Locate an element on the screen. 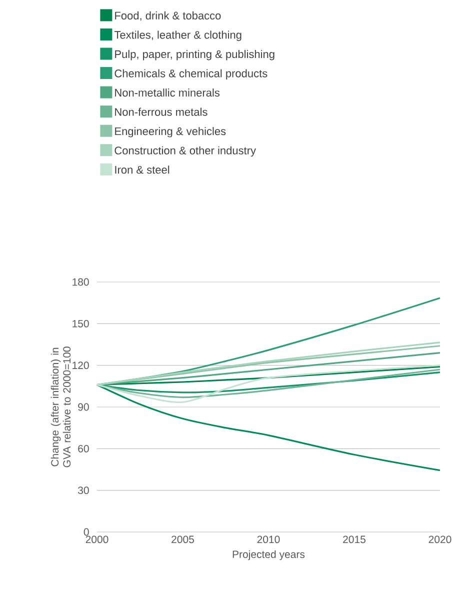  x-tick-label: 2000 is located at coordinates (97, 540).